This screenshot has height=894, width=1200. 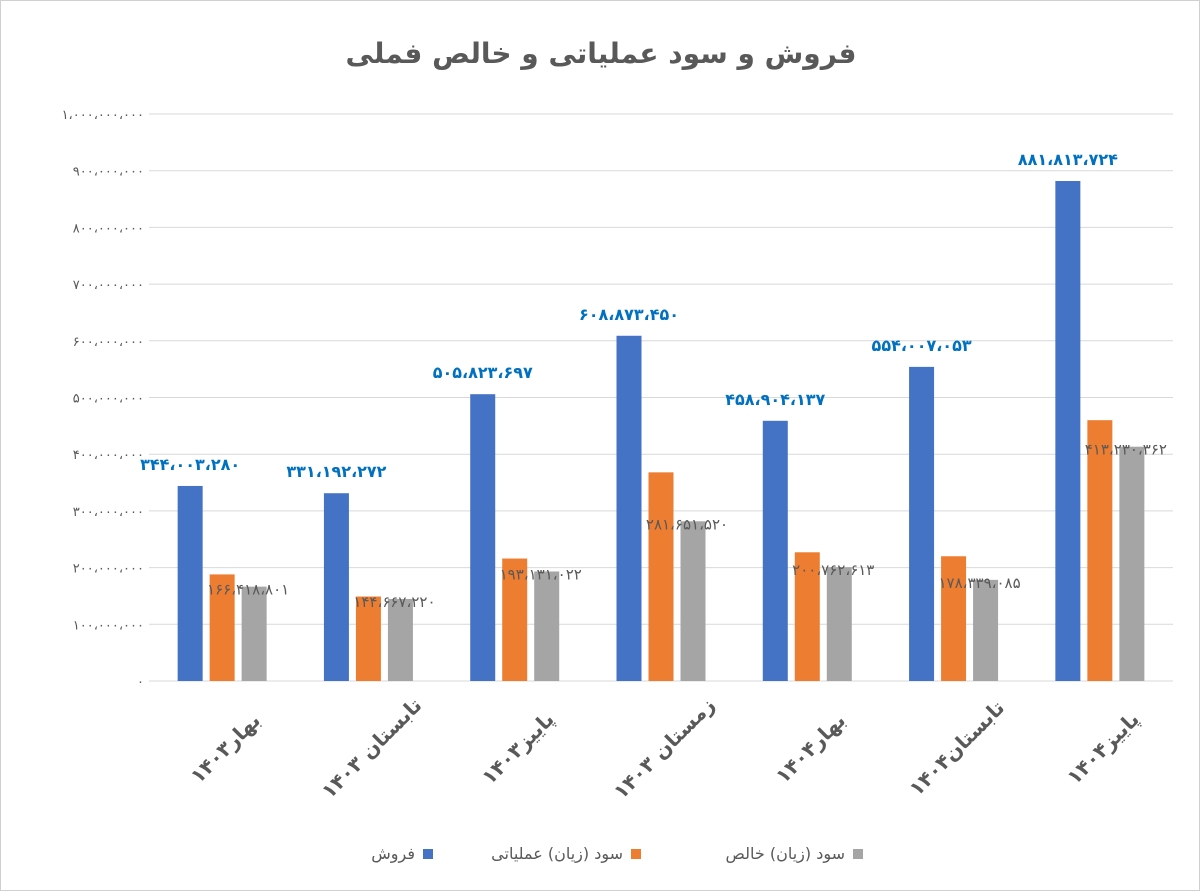 I want to click on legend: فروش سود (زیان) عملیاتی سود (زیان) خالص, so click(x=617, y=854).